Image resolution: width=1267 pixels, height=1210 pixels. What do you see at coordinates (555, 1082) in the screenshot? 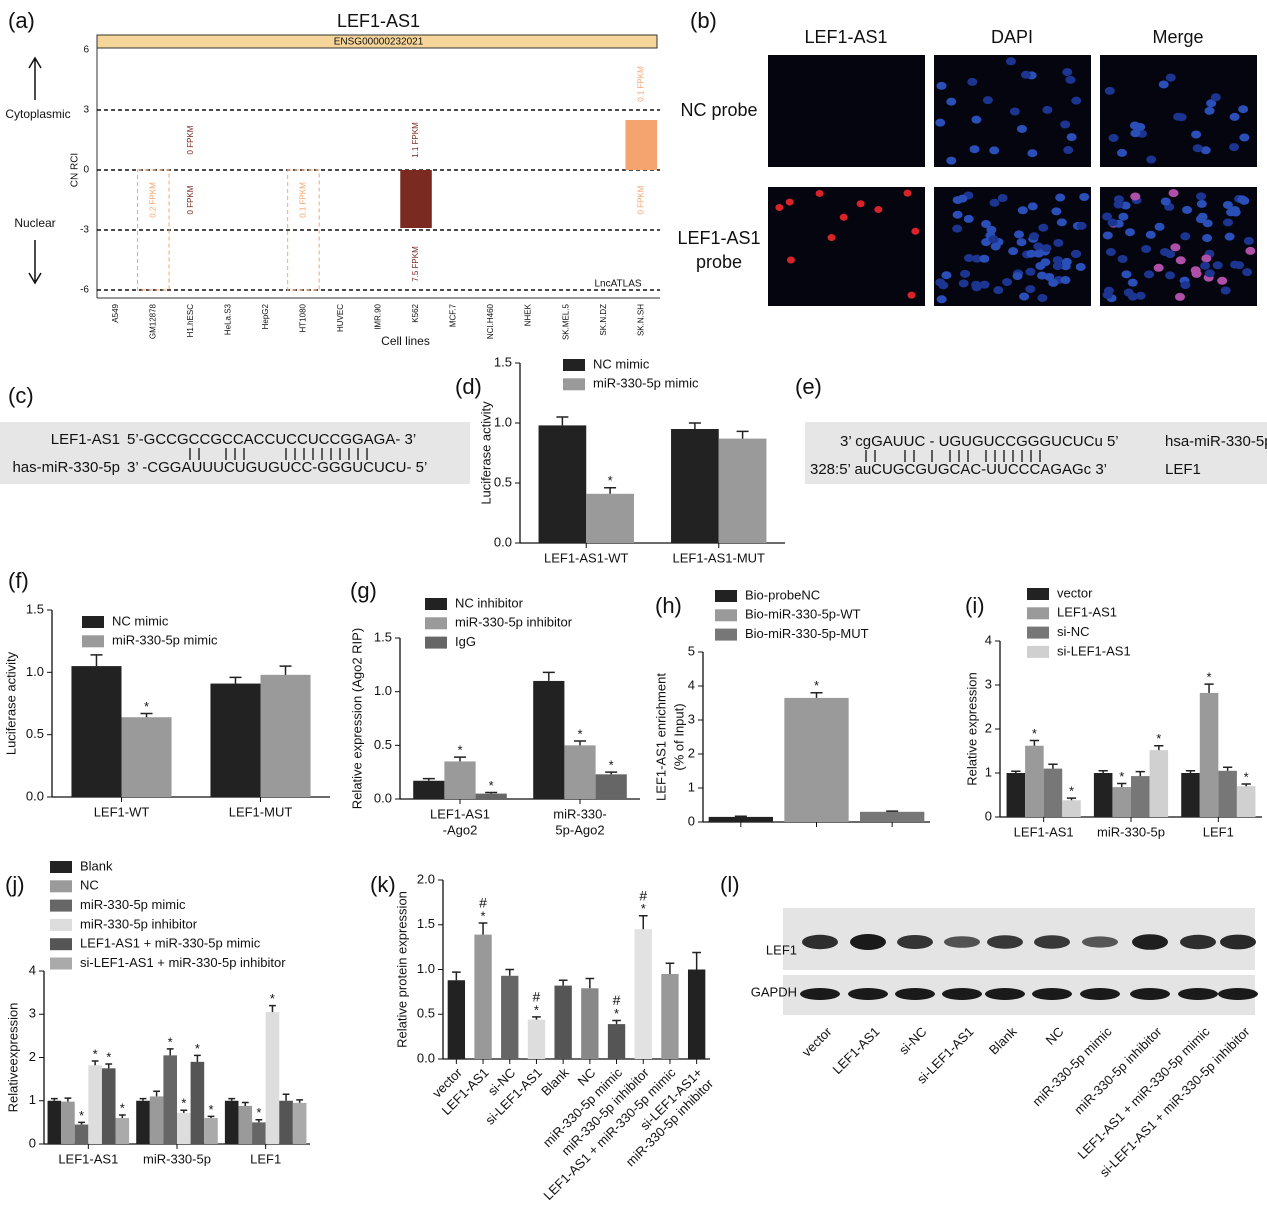
I see `x-tick-label: Blank` at bounding box center [555, 1082].